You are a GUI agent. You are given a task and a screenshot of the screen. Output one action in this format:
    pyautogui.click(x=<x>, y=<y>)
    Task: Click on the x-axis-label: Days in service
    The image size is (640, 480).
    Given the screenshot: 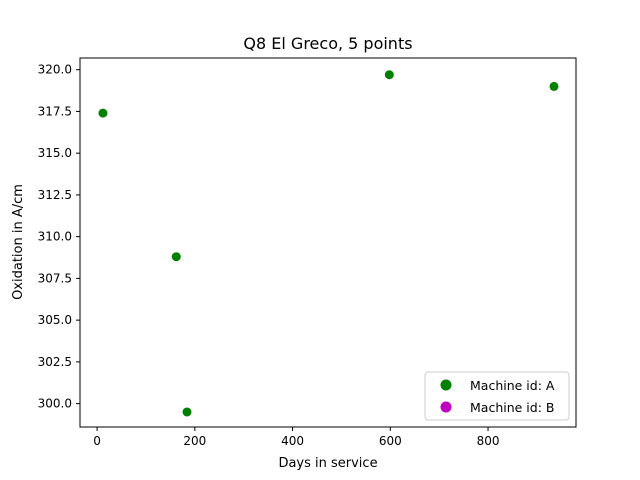 What is the action you would take?
    pyautogui.click(x=327, y=463)
    